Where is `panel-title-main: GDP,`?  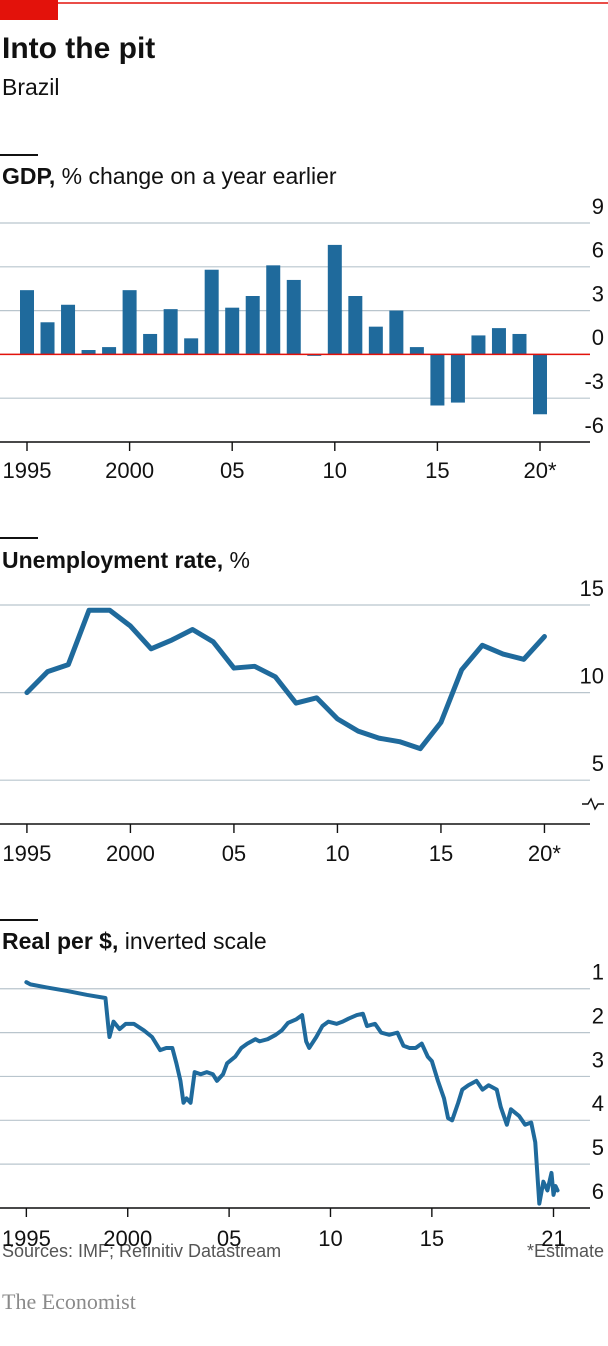
panel-title-main: GDP, is located at coordinates (28, 176).